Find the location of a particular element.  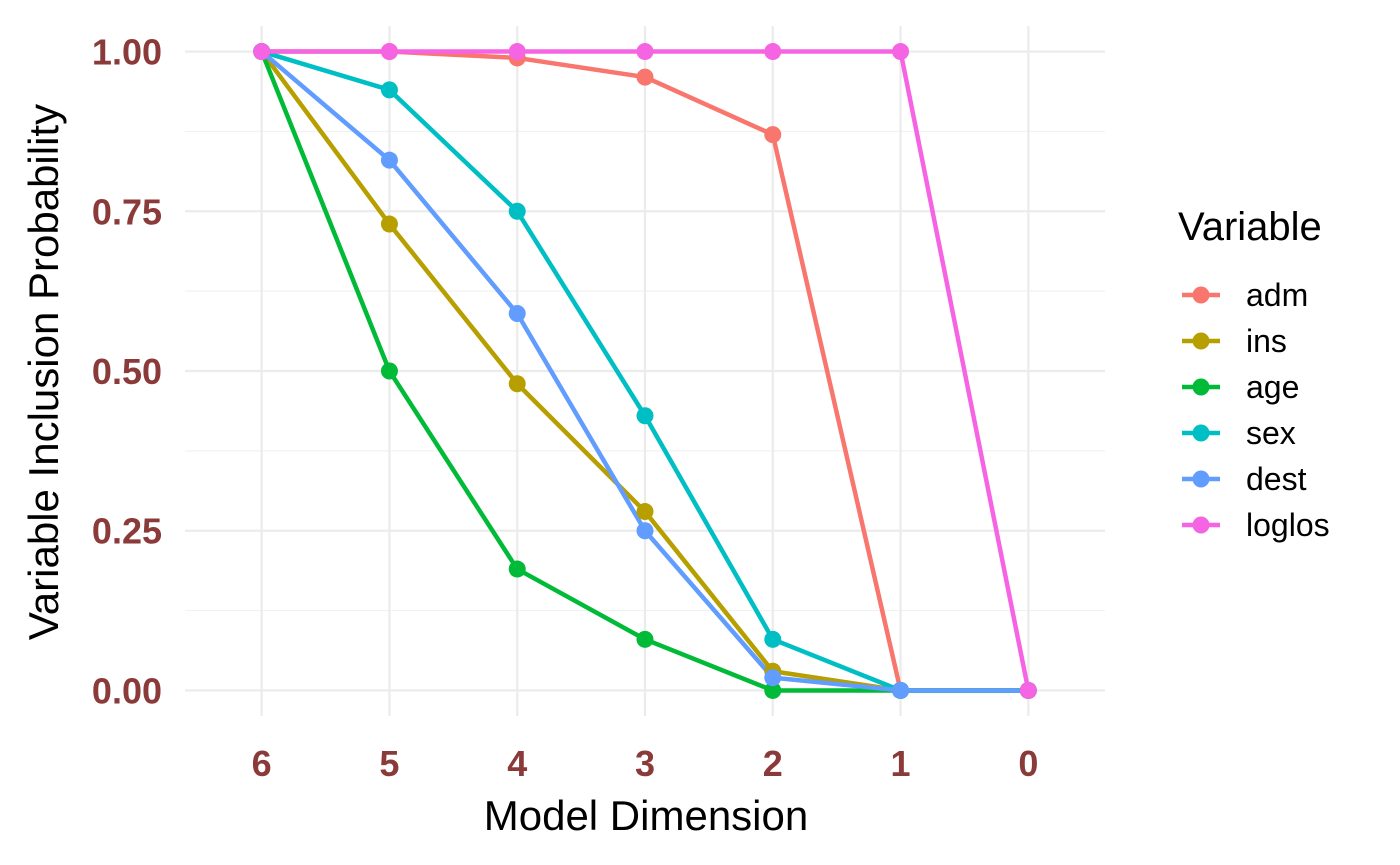

y-tick-label: 0.75 is located at coordinates (127, 211).